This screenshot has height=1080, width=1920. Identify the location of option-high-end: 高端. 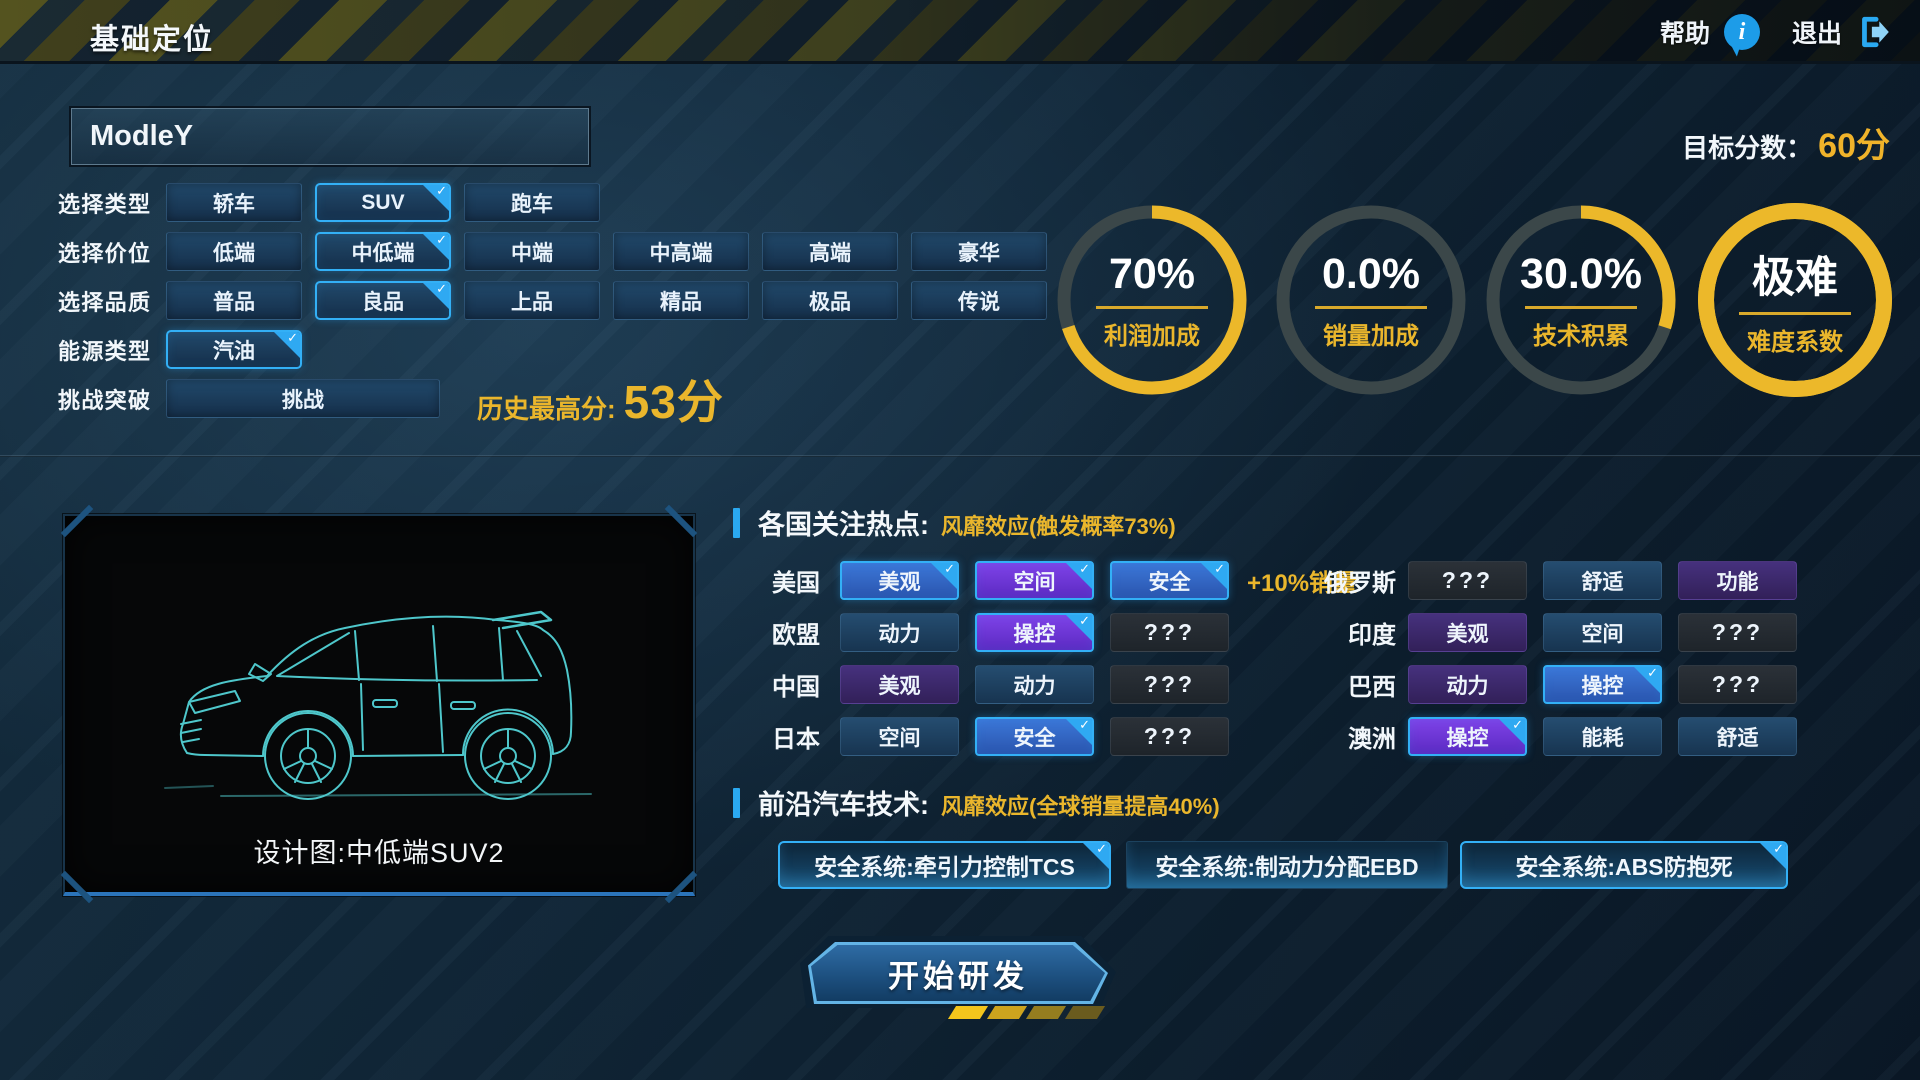
(830, 251).